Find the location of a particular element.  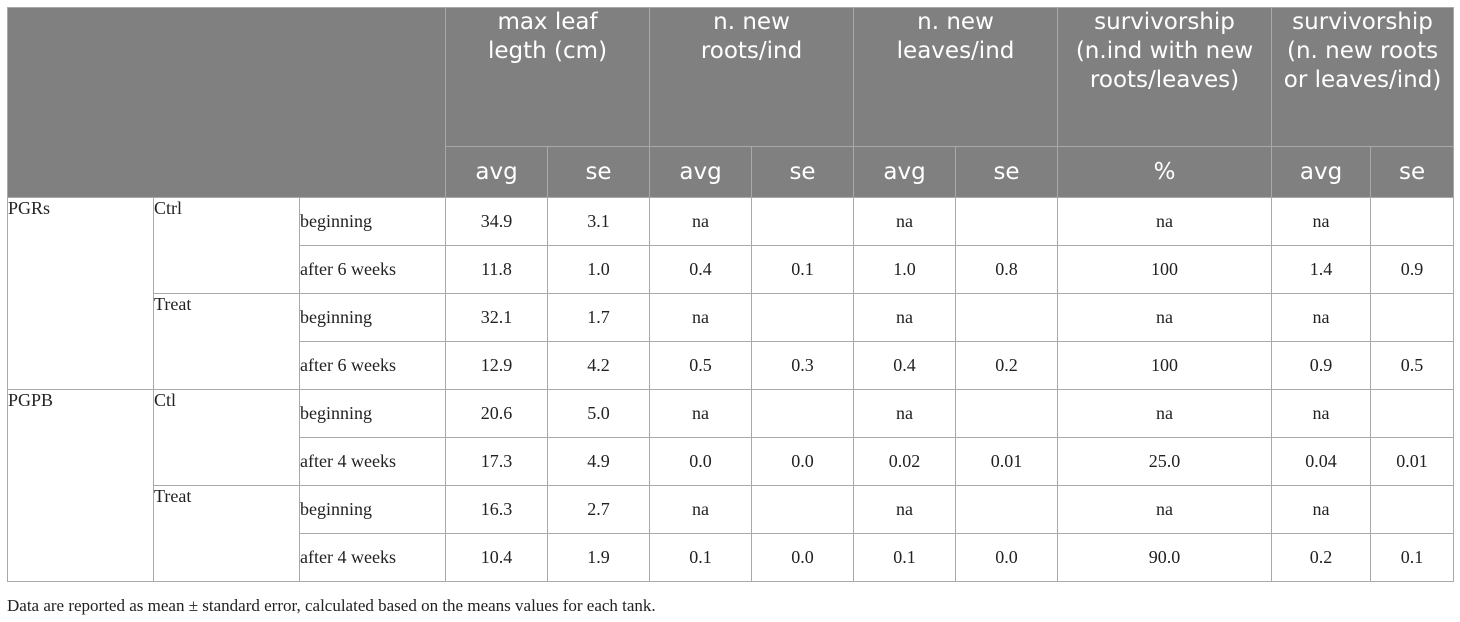

cell-leaf-avg: 11.8 is located at coordinates (497, 269).